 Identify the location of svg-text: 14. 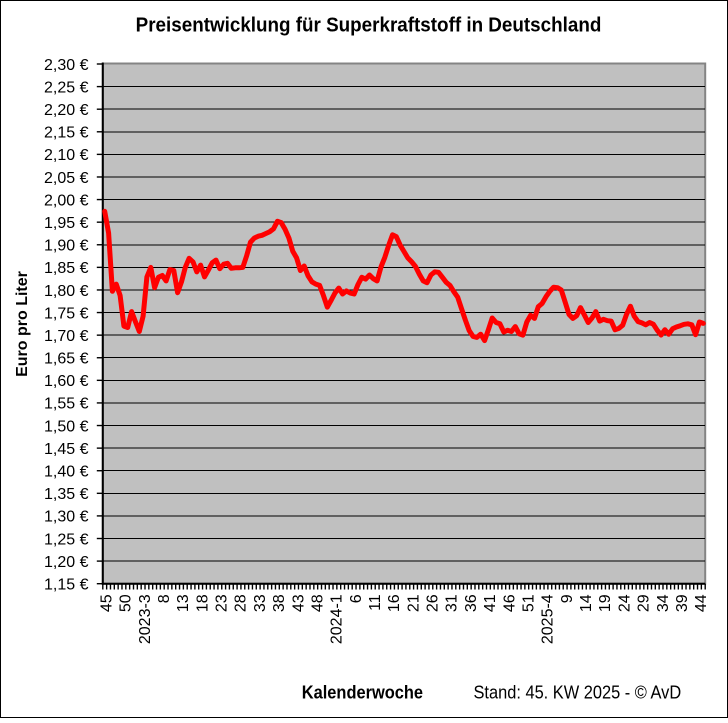
(586, 603).